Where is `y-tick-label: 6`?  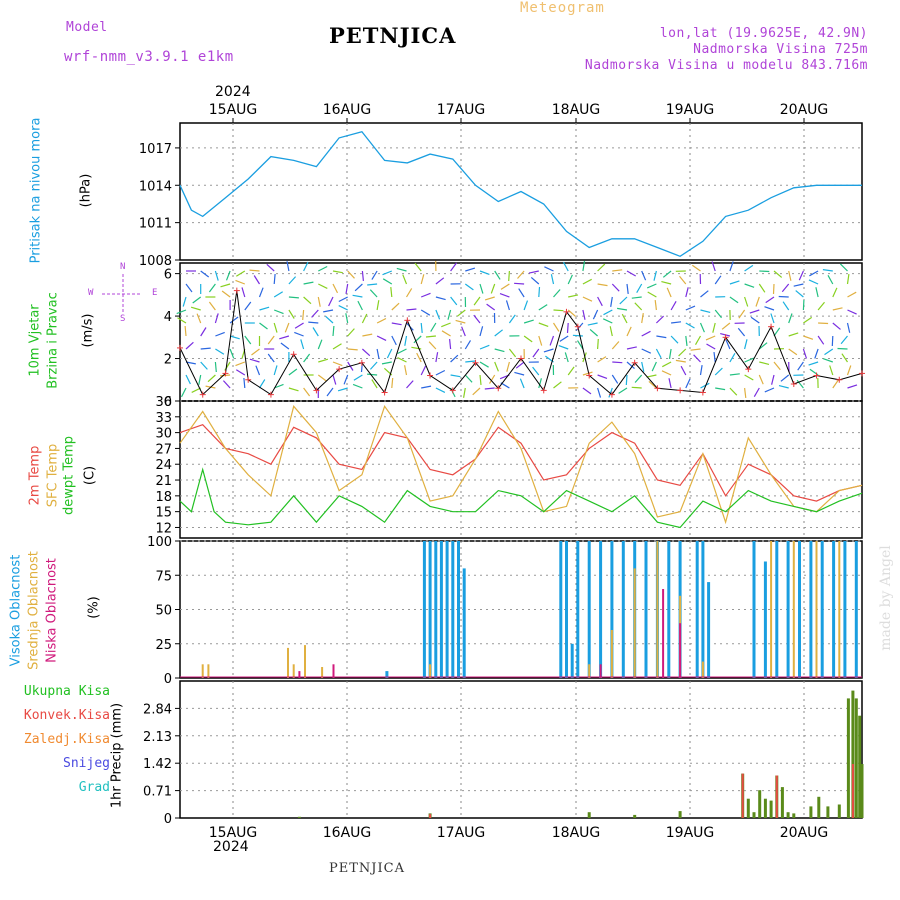 y-tick-label: 6 is located at coordinates (168, 275).